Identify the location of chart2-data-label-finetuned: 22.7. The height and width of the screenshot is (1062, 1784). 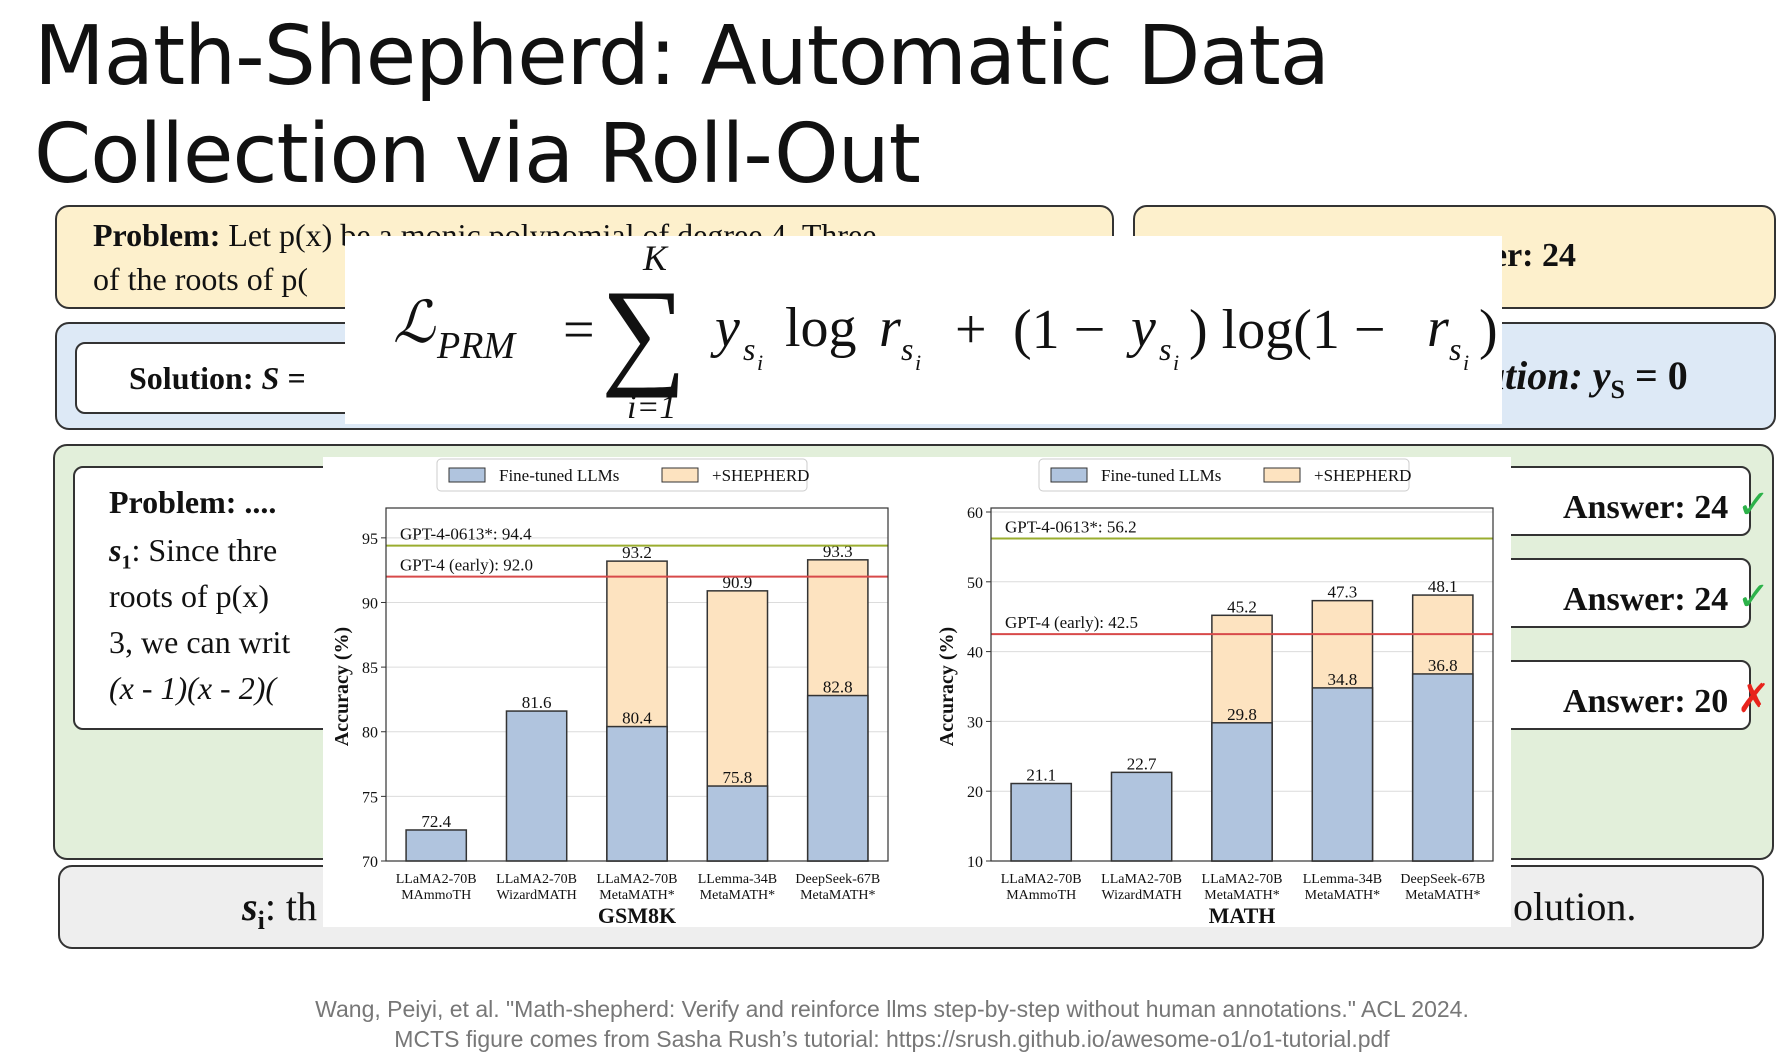
(1142, 763).